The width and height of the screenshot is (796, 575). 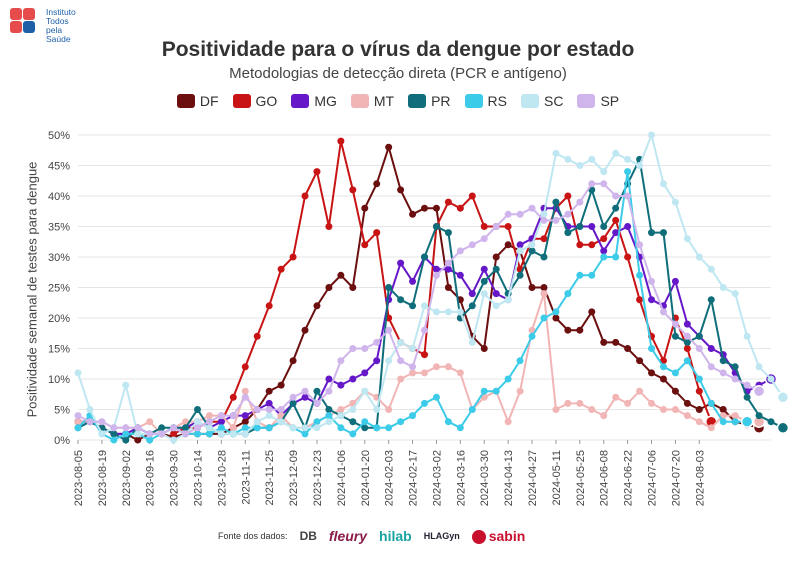 I want to click on legend-item-go: GO, so click(x=254, y=101).